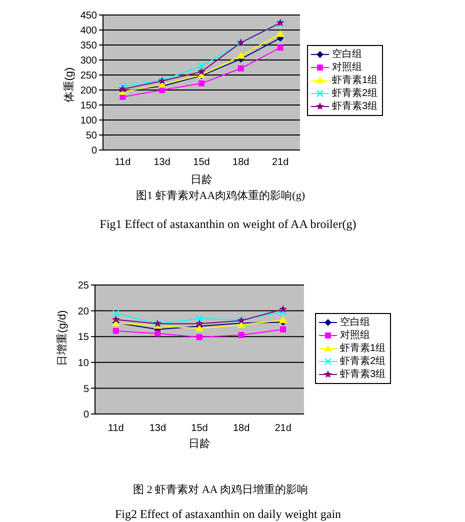  Describe the element at coordinates (84, 363) in the screenshot. I see `y-tick-label: 10` at that location.